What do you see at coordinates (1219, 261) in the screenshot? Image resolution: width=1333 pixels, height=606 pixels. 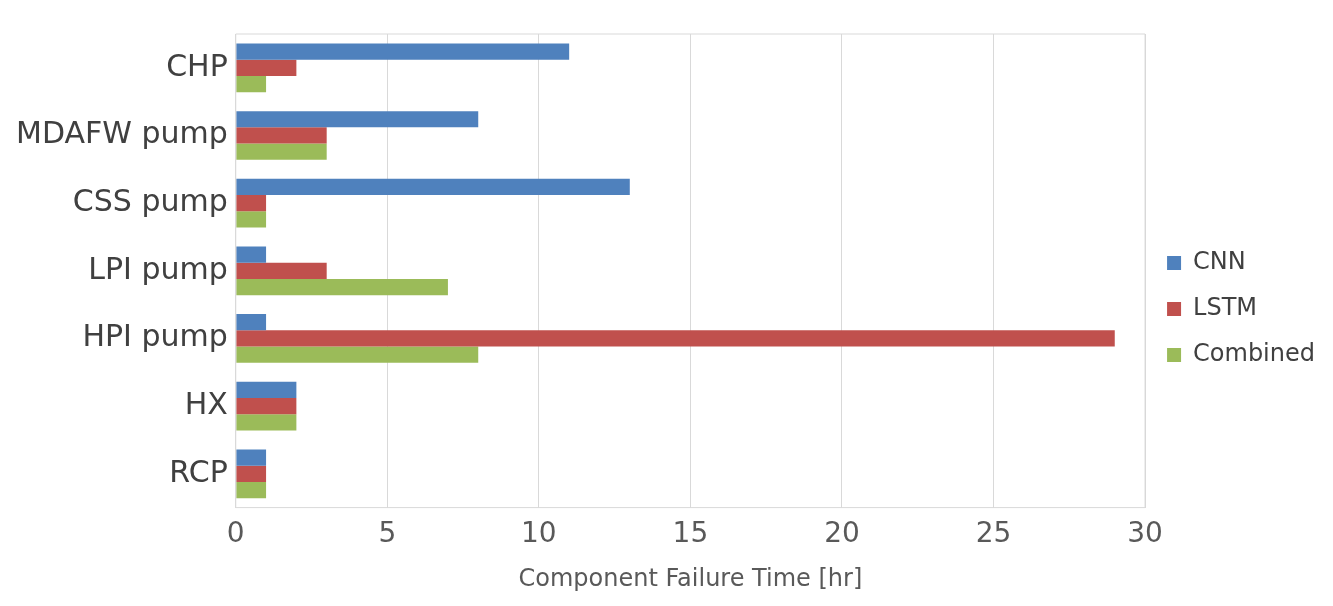 I see `legend-label: CNN` at bounding box center [1219, 261].